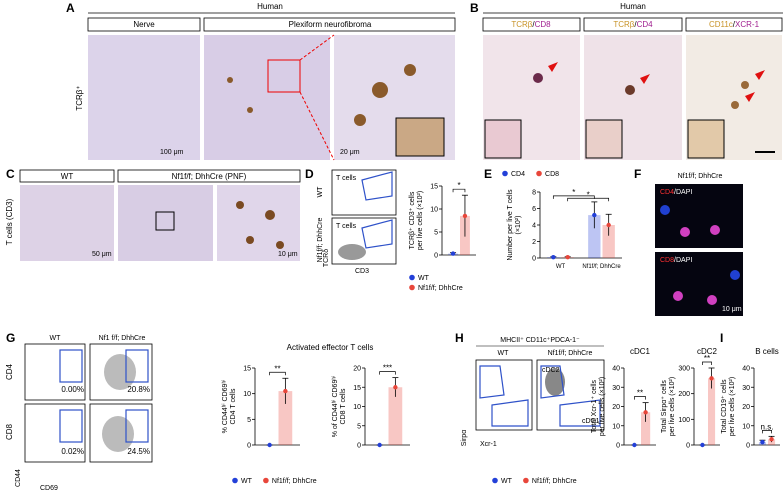 This screenshot has width=783, height=494. What do you see at coordinates (352, 252) in the screenshot?
I see `population` at bounding box center [352, 252].